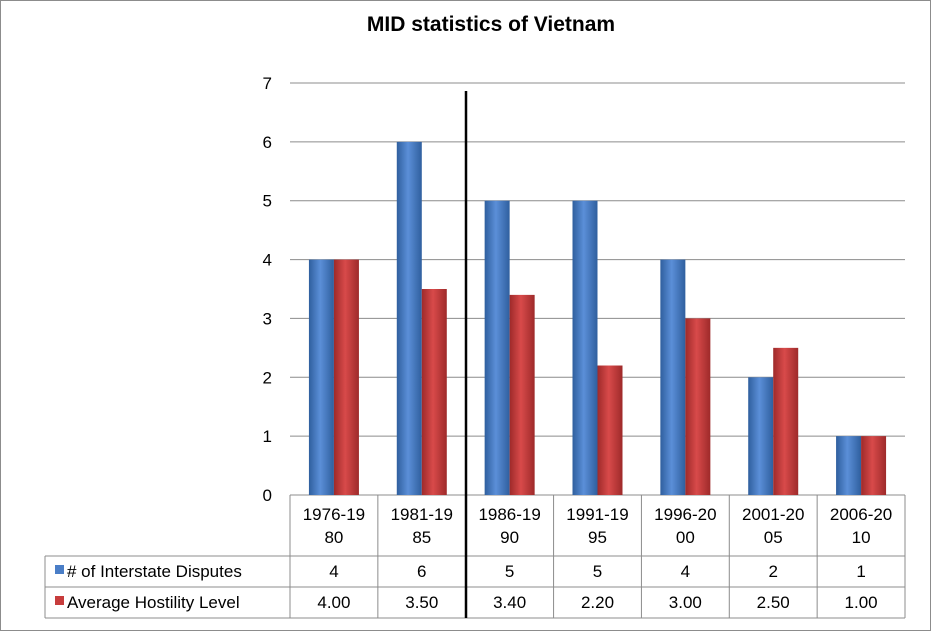 The image size is (931, 632). What do you see at coordinates (154, 571) in the screenshot?
I see `legend-series-name: # of Interstate Disputes` at bounding box center [154, 571].